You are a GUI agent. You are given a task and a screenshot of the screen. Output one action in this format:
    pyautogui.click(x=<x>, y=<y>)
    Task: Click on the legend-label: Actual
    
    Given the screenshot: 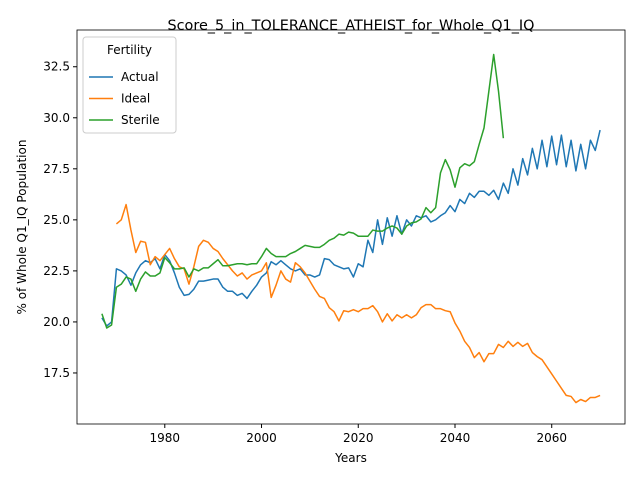 What is the action you would take?
    pyautogui.click(x=140, y=77)
    